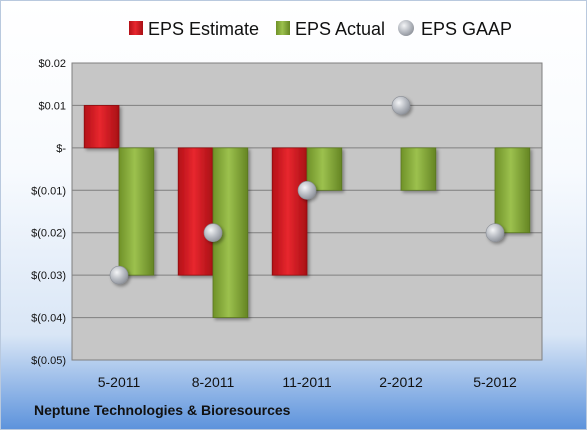 This screenshot has height=431, width=587. What do you see at coordinates (213, 382) in the screenshot?
I see `x-tick-label: 8-2011` at bounding box center [213, 382].